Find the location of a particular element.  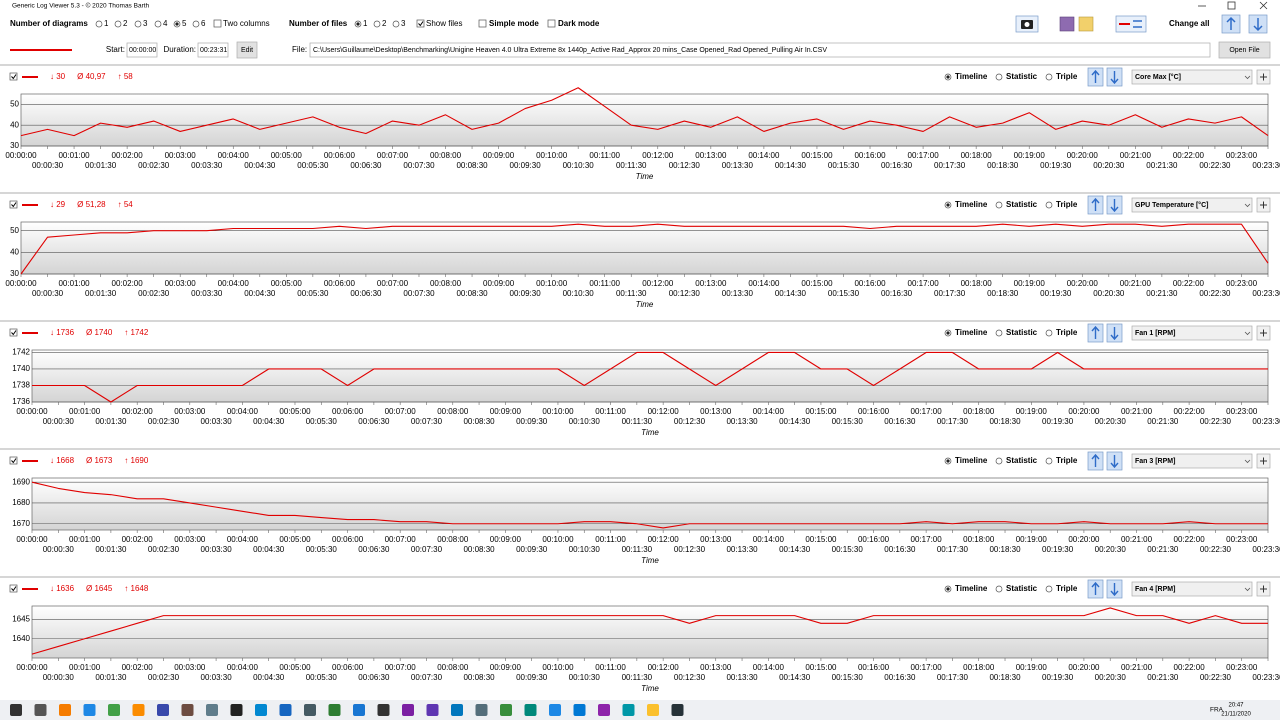

edit-label: Edit is located at coordinates (247, 50).